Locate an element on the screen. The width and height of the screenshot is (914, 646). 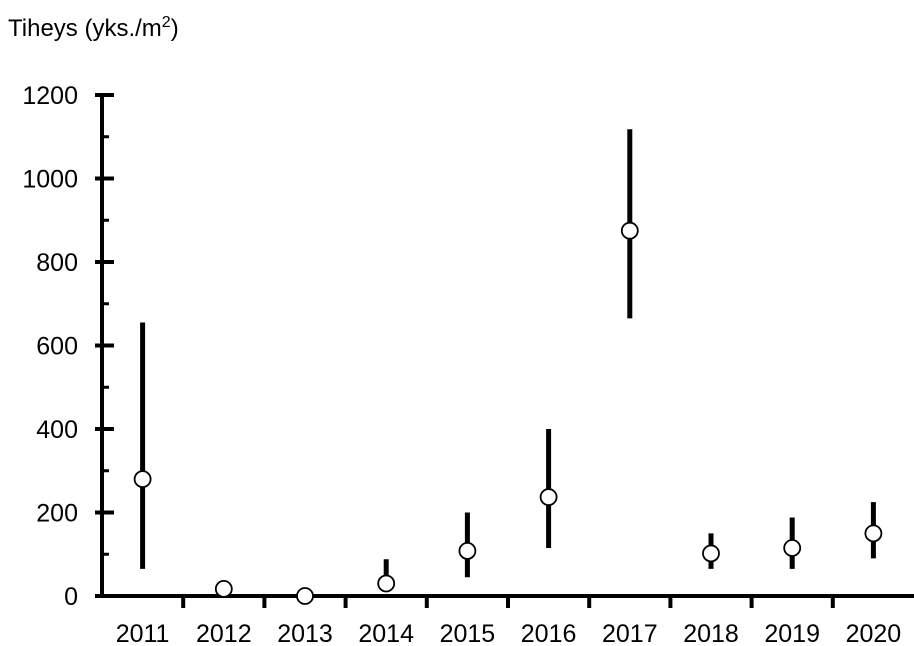
x-tick-label: 2019 is located at coordinates (792, 633).